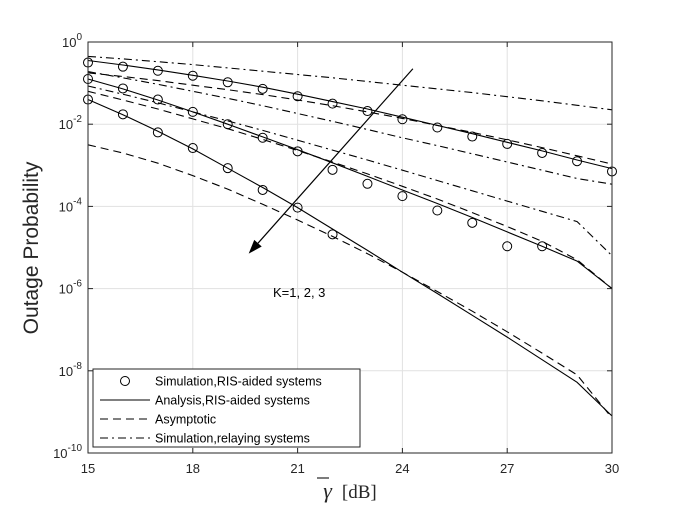 This screenshot has height=508, width=677. I want to click on y-tick-label: 10⁻⁶, so click(71, 288).